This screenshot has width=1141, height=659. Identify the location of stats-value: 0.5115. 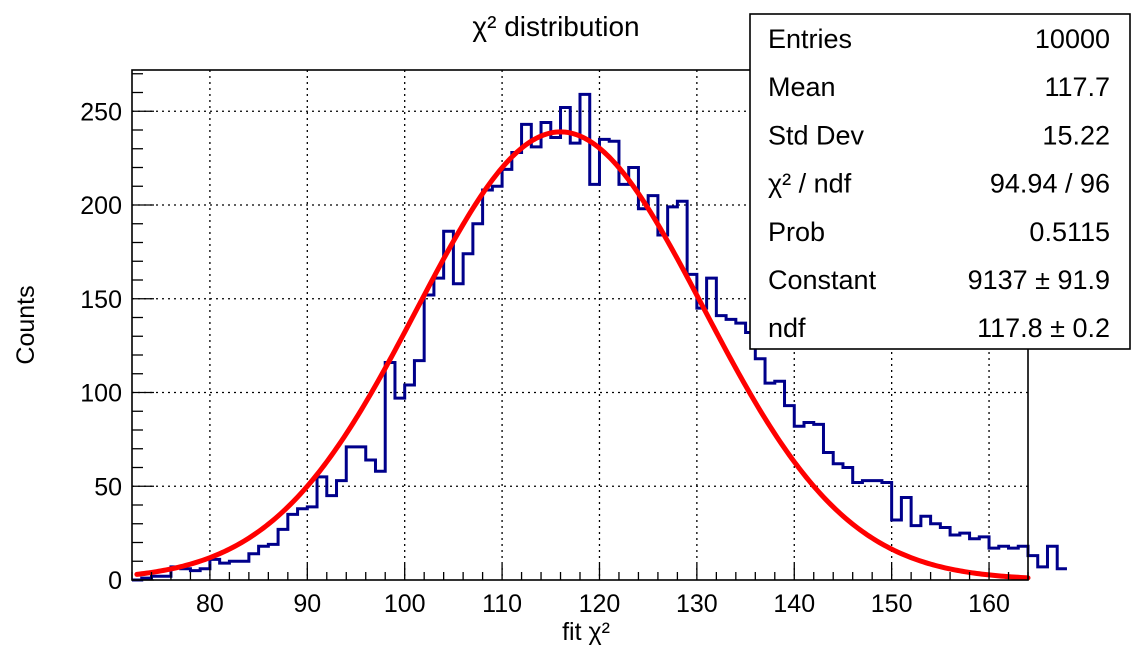
(1069, 232).